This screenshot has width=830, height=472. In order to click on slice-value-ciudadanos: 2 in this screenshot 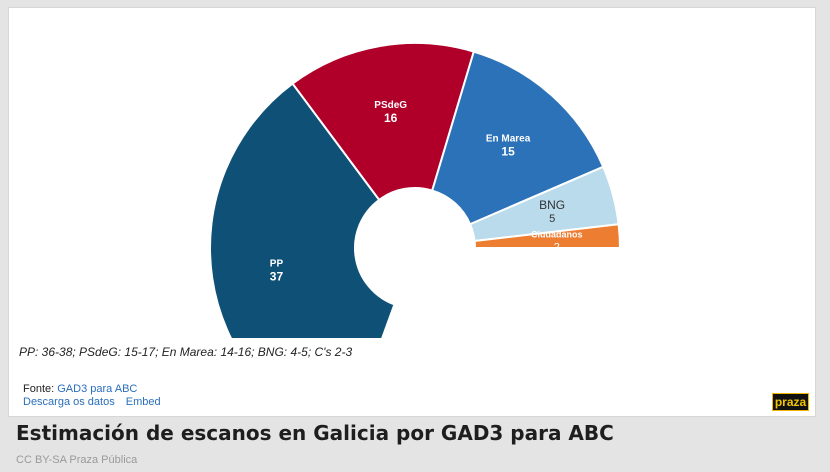, I will do `click(557, 248)`.